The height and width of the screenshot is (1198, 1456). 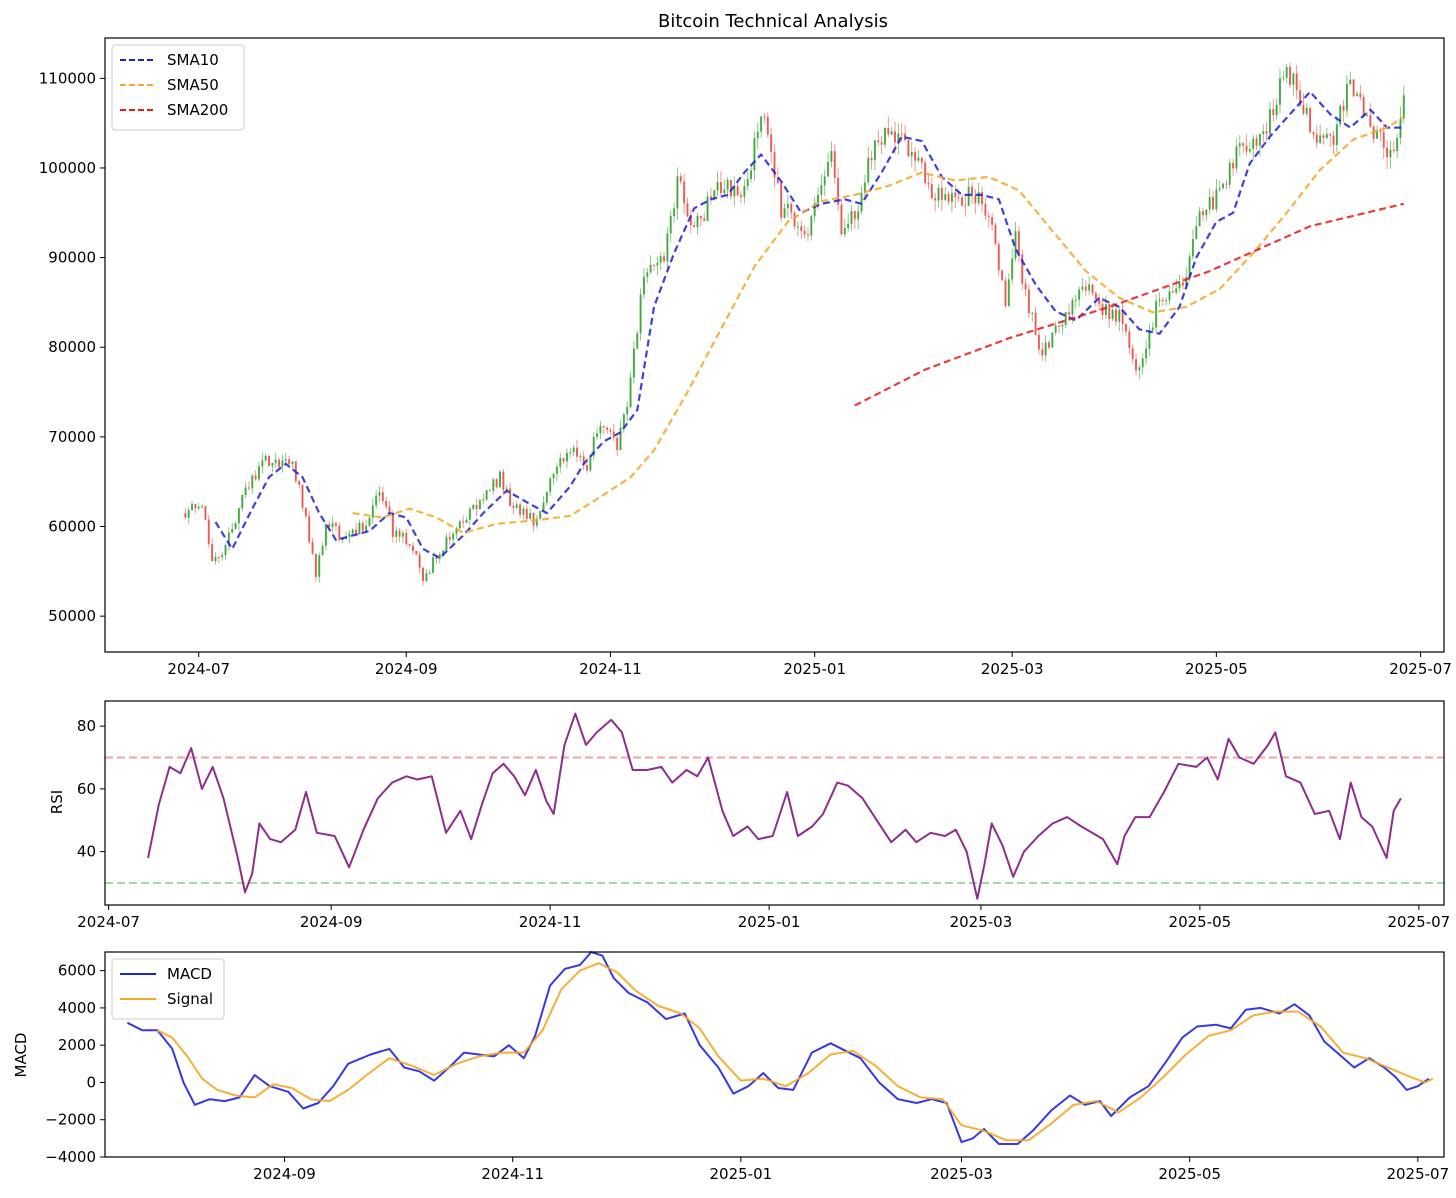 I want to click on line-signal, so click(x=795, y=1052).